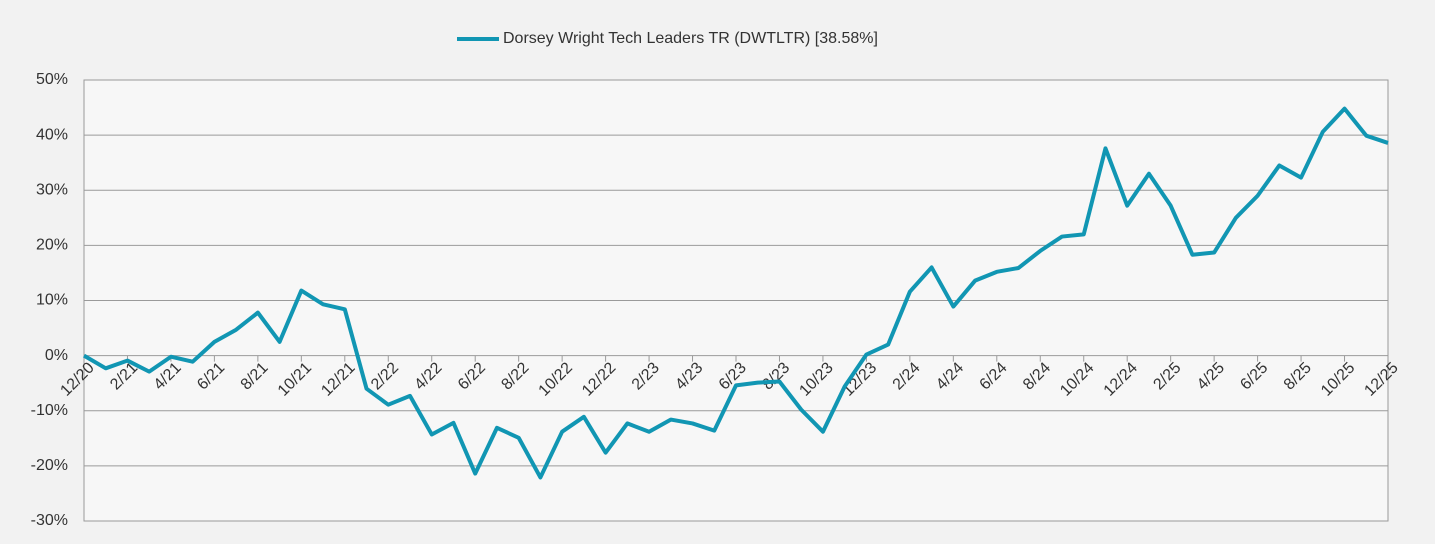 This screenshot has width=1435, height=544. Describe the element at coordinates (52, 134) in the screenshot. I see `y-tick-label: 40%` at that location.